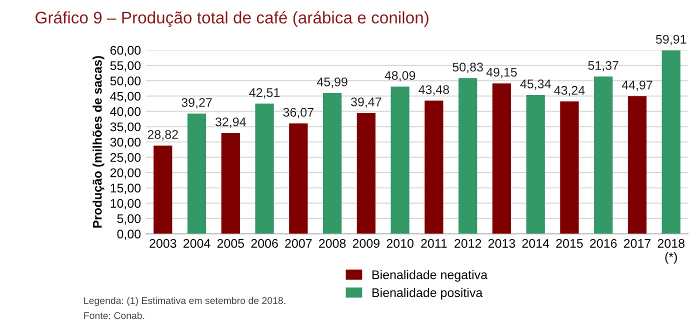 The width and height of the screenshot is (695, 334). What do you see at coordinates (502, 243) in the screenshot?
I see `x-tick-label: 2013` at bounding box center [502, 243].